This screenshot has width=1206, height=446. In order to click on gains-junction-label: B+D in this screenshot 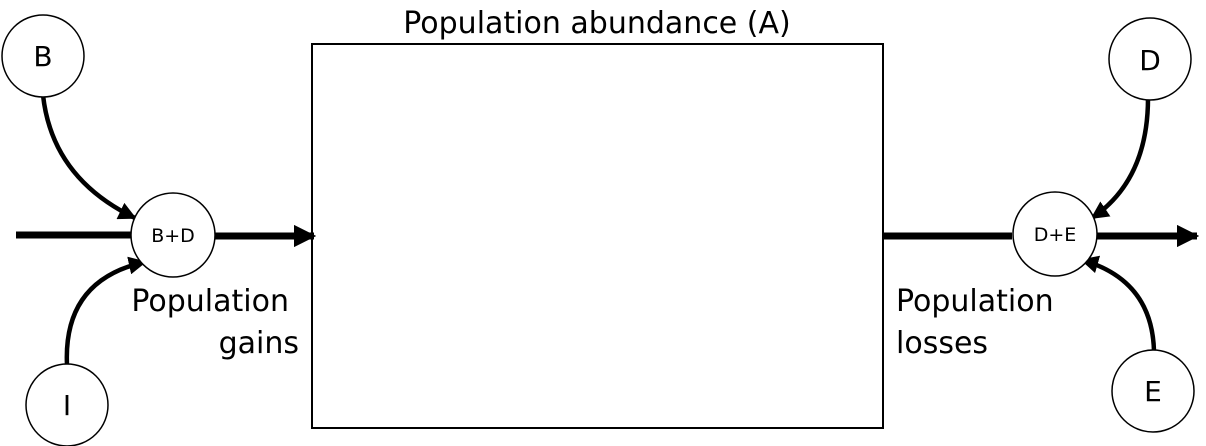, I will do `click(173, 236)`.